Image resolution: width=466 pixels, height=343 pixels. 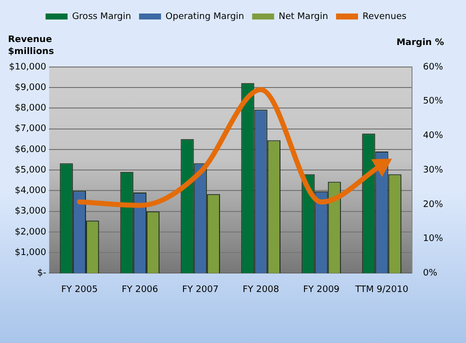 What do you see at coordinates (420, 43) in the screenshot?
I see `y2-axis-title: Margin %` at bounding box center [420, 43].